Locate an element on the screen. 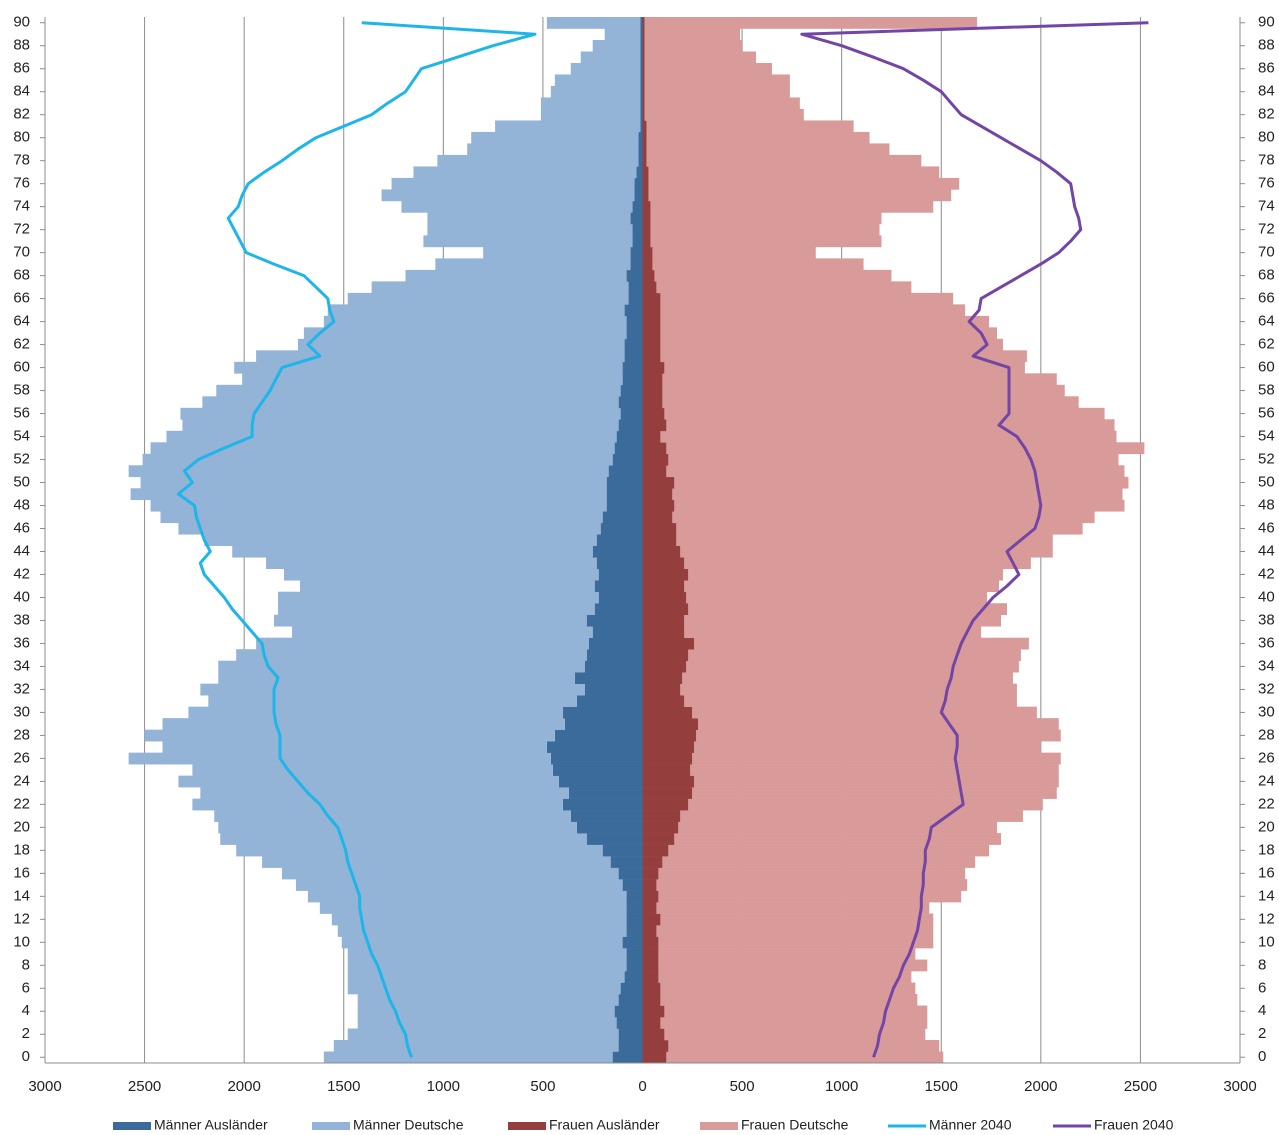  x-tick-label: 500 is located at coordinates (542, 1086).